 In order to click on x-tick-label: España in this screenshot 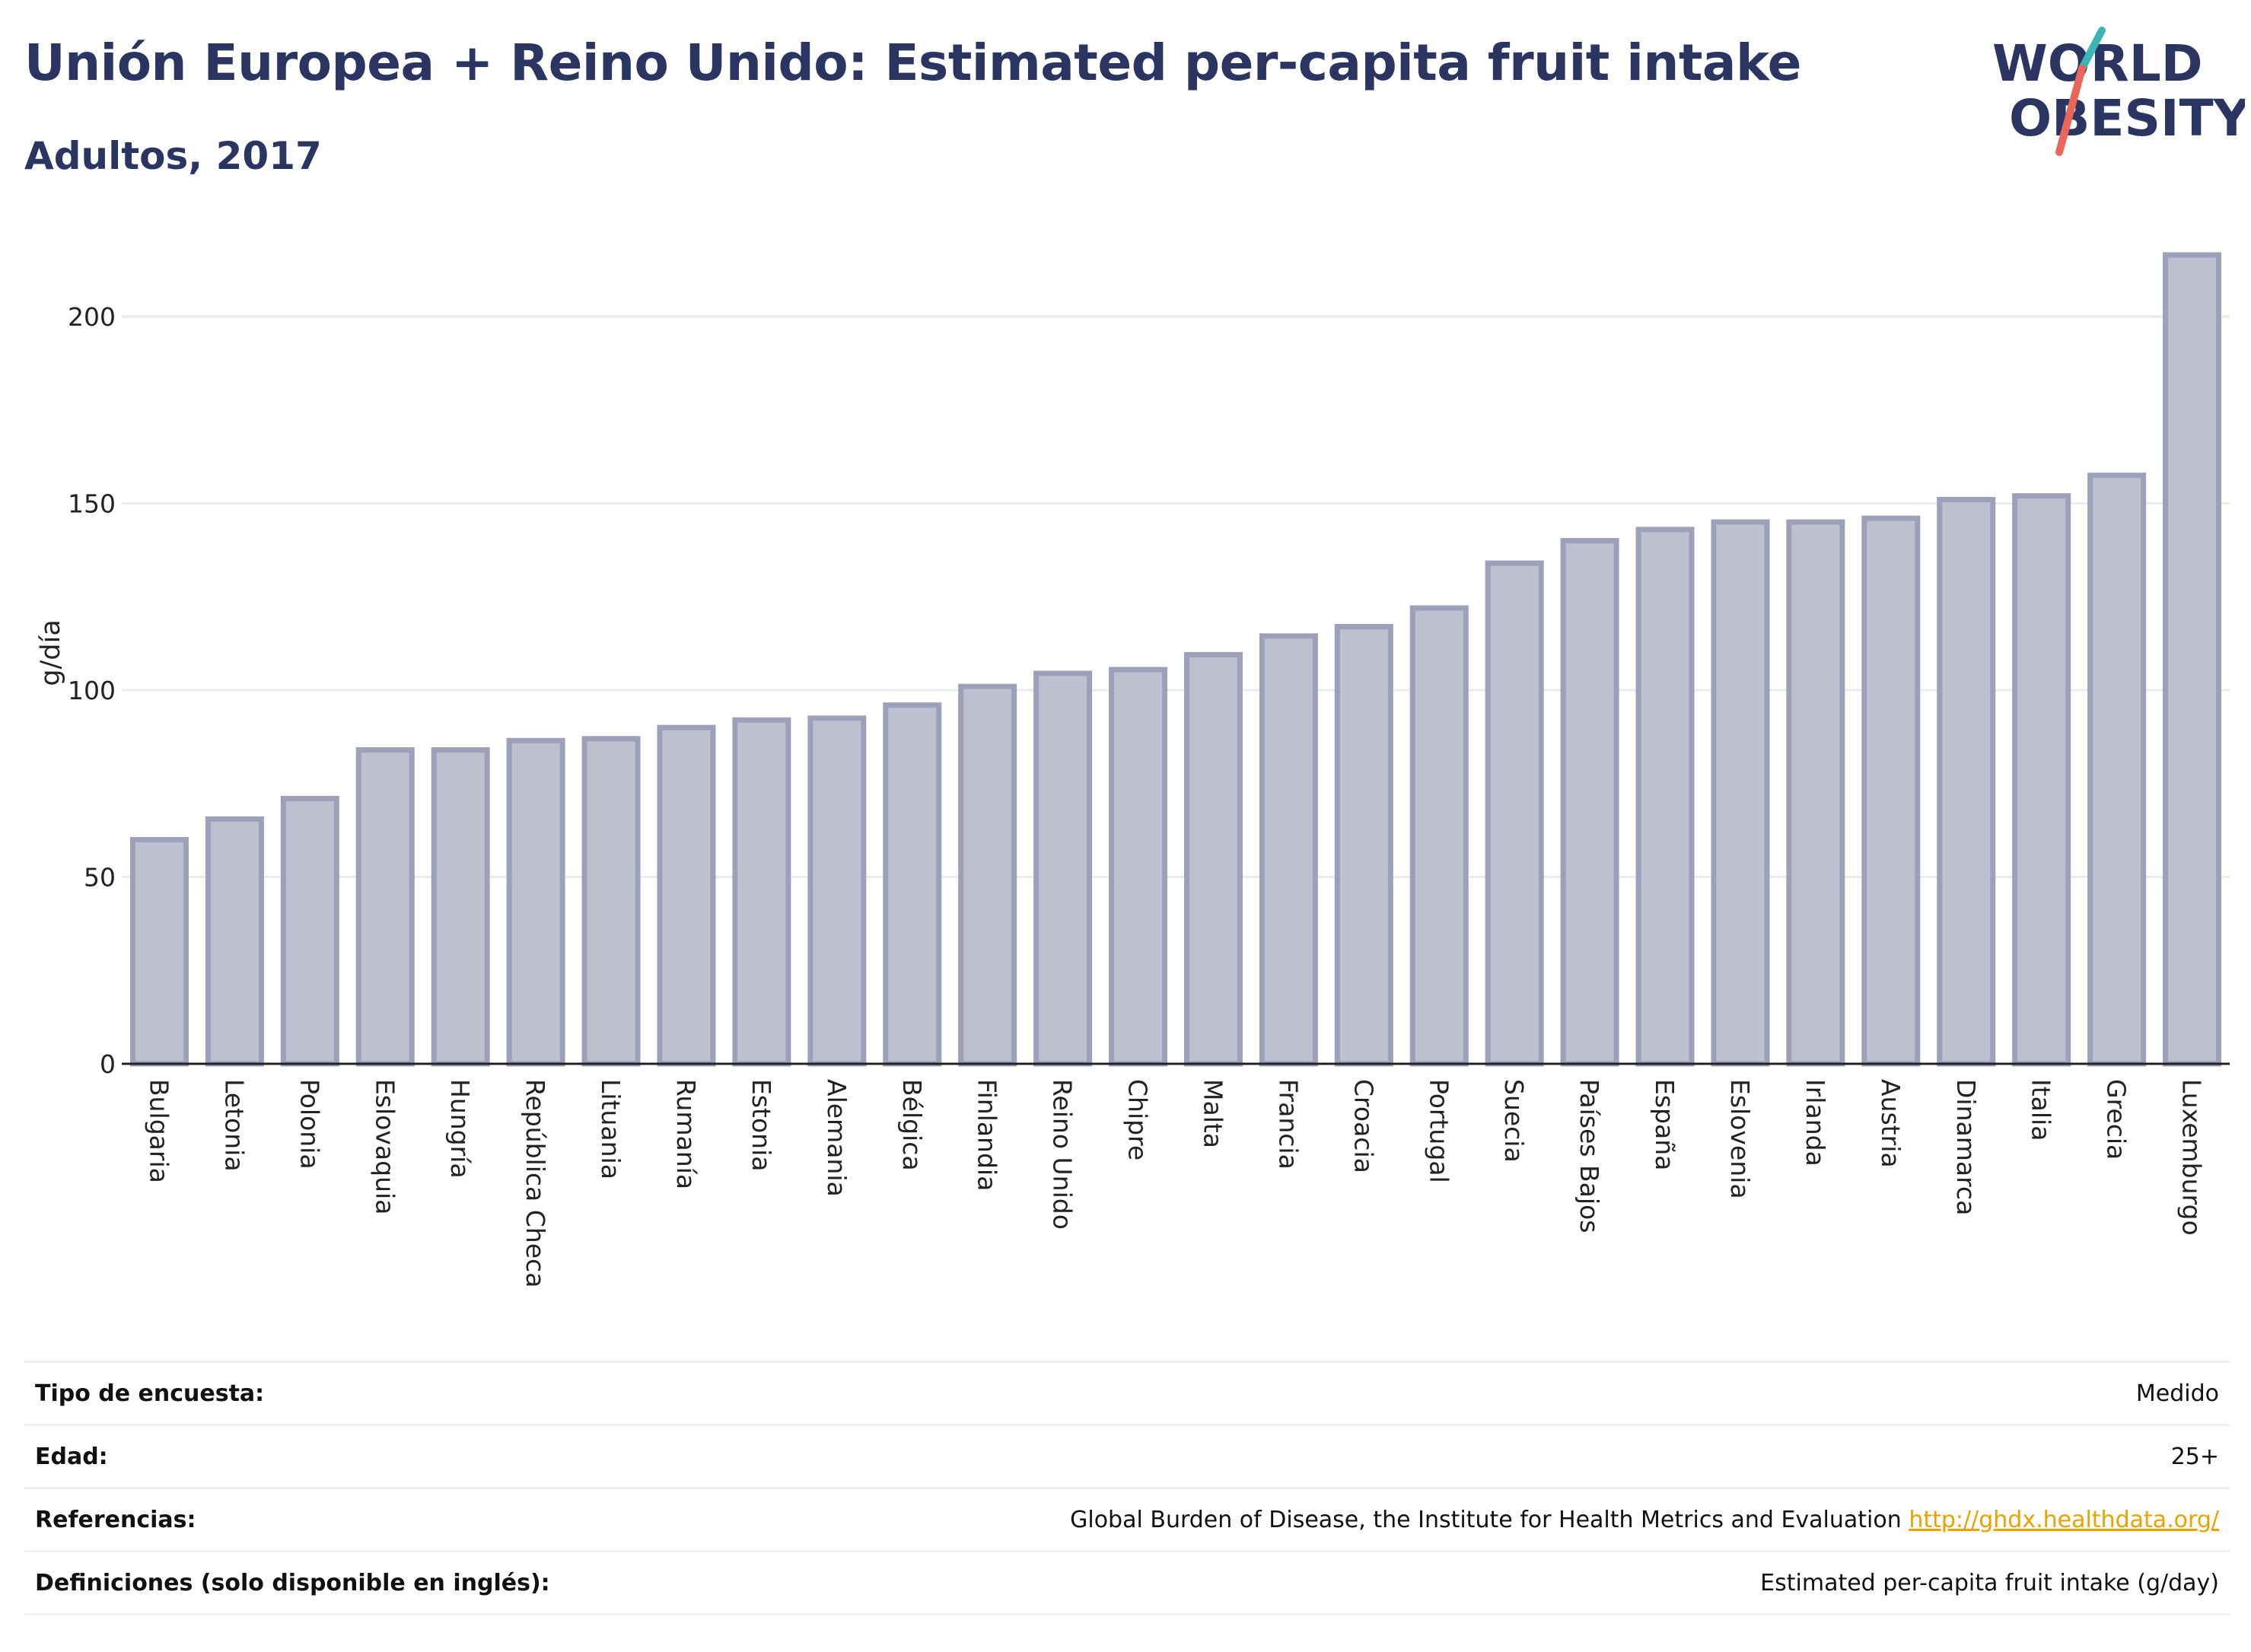, I will do `click(1664, 1124)`.